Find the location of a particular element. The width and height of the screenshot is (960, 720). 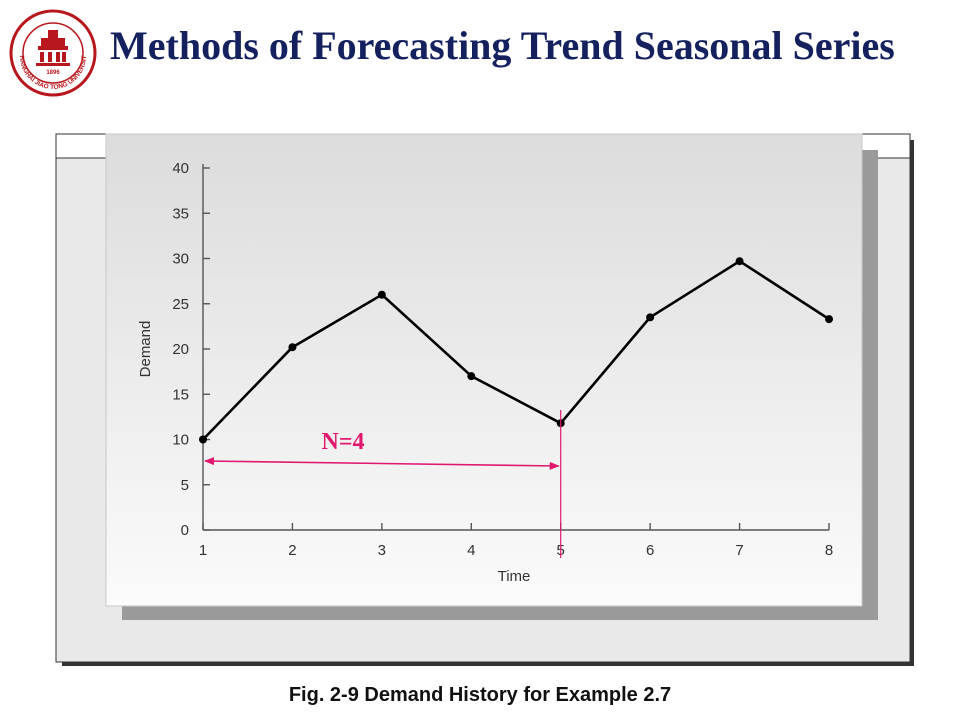

y-tick-label: 5 is located at coordinates (185, 485).